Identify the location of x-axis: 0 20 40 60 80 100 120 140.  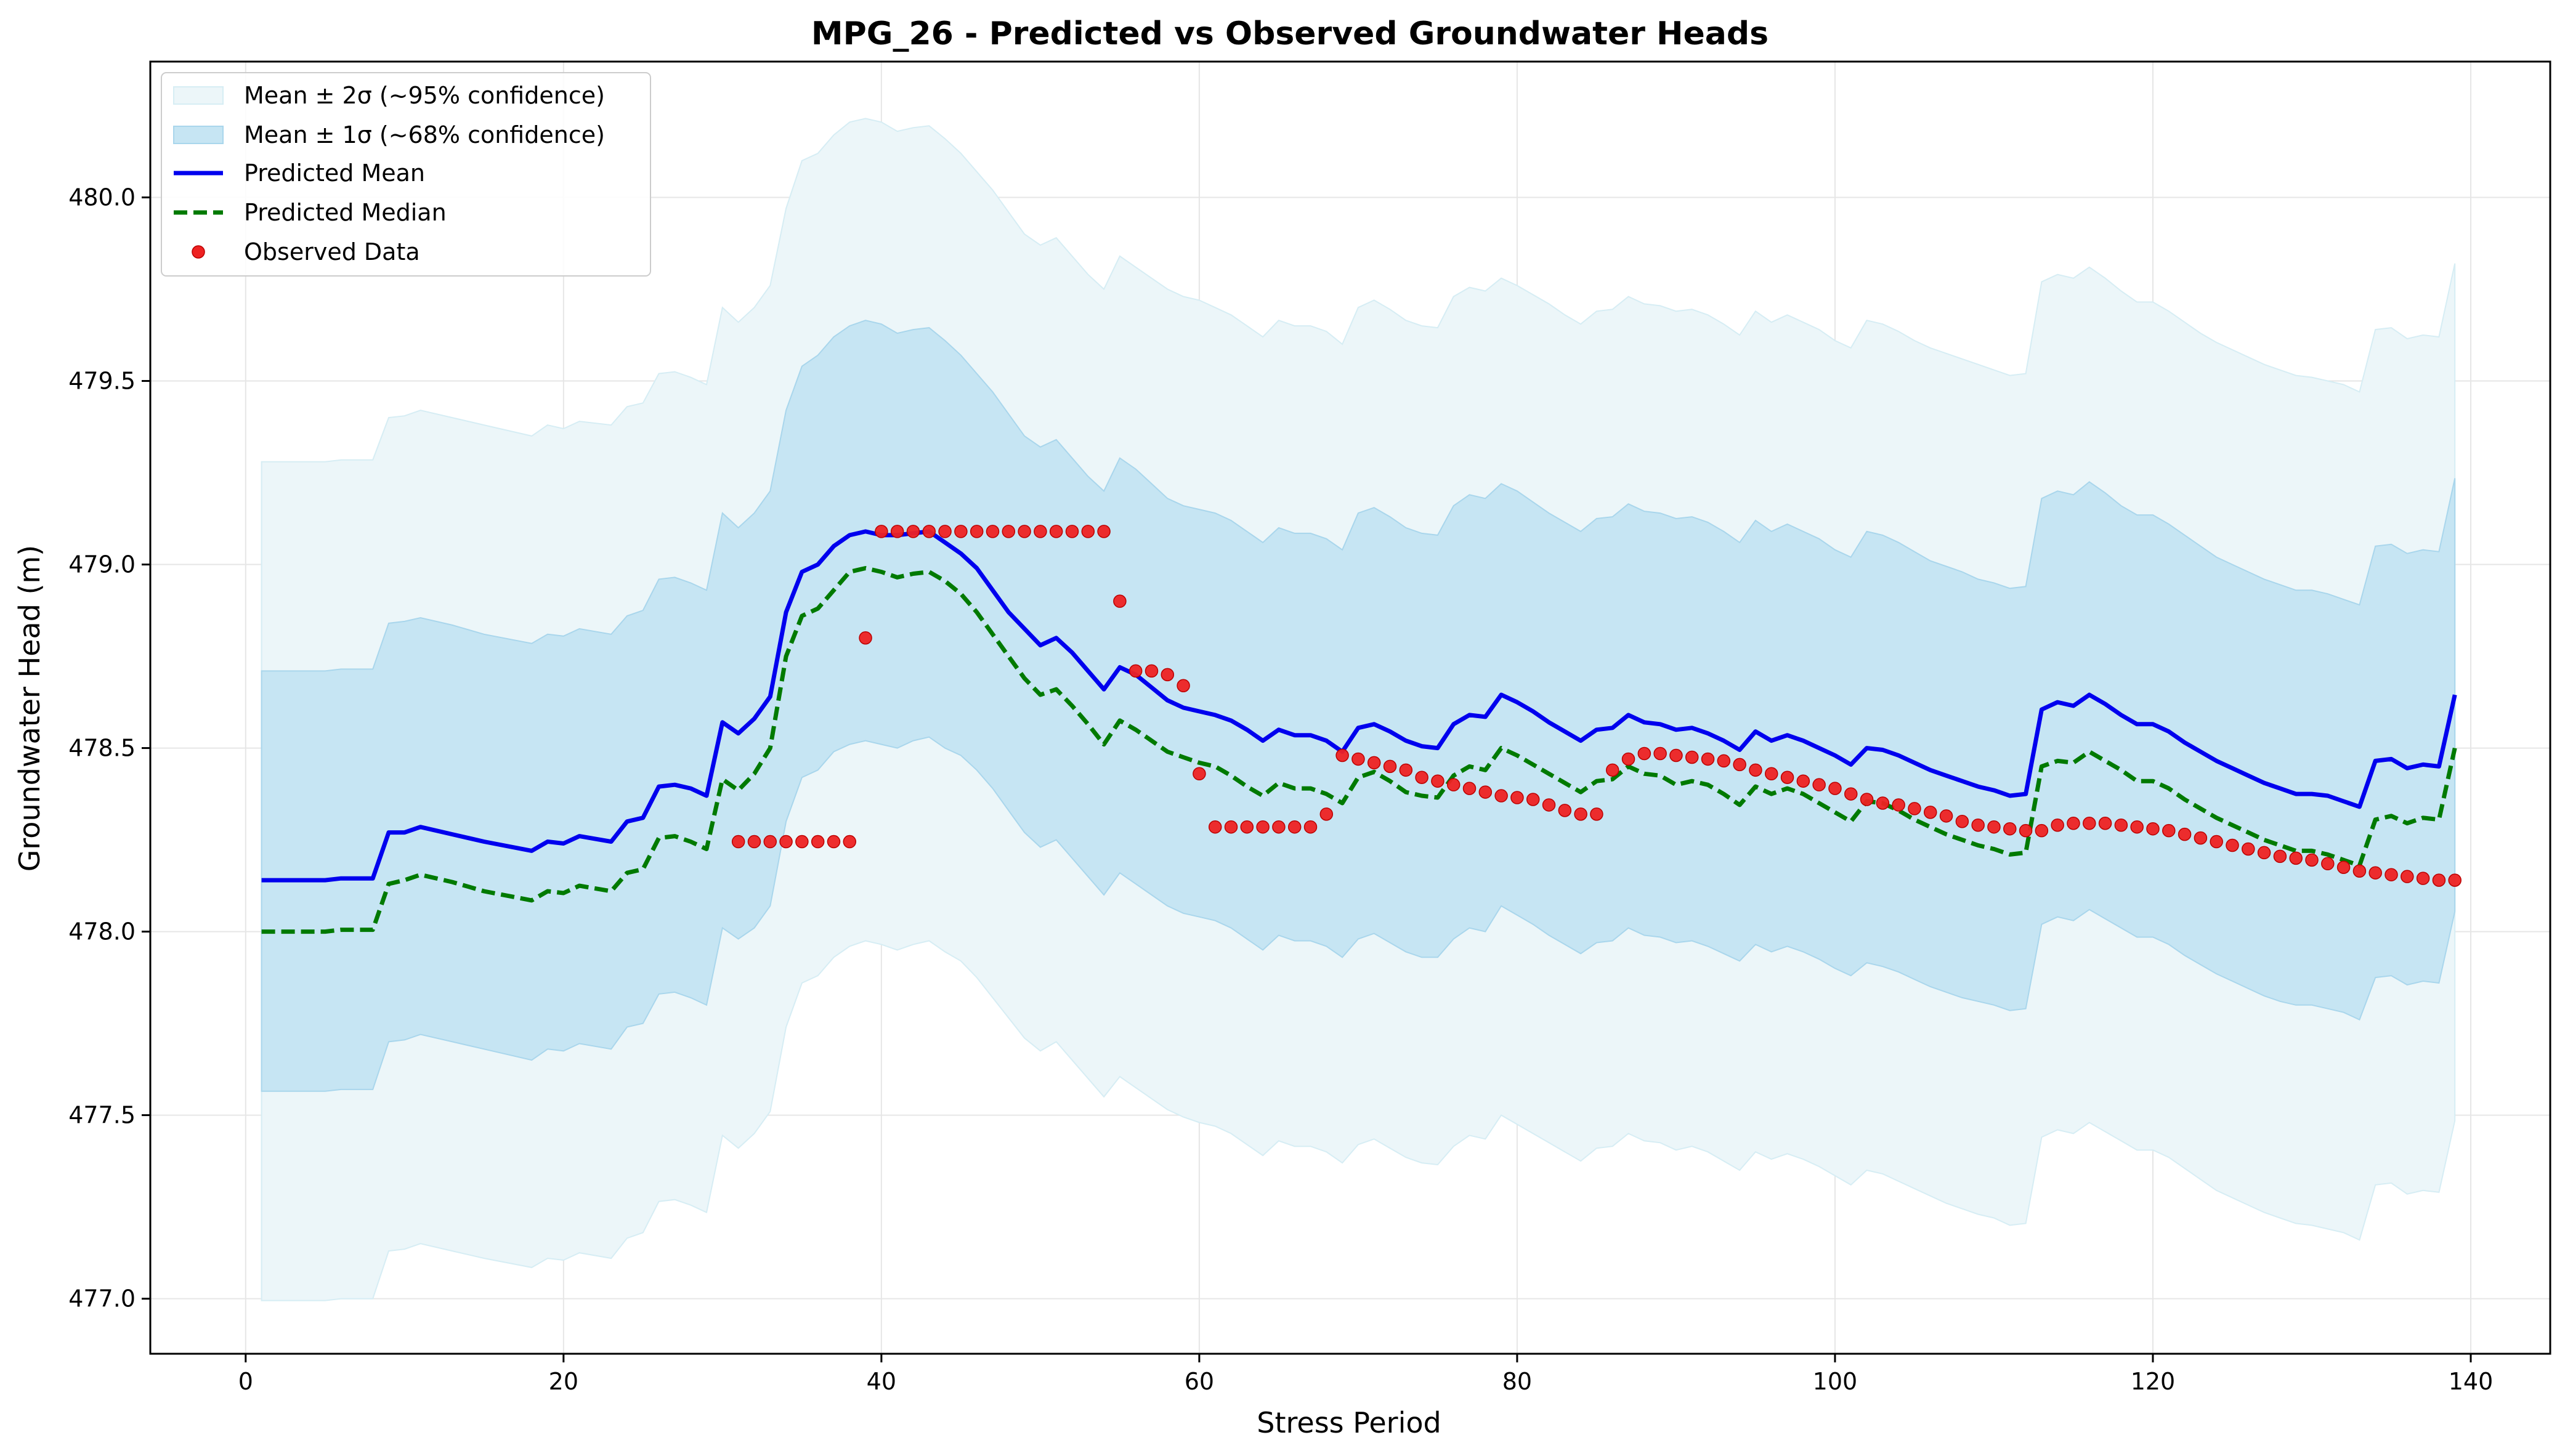
(1366, 1375).